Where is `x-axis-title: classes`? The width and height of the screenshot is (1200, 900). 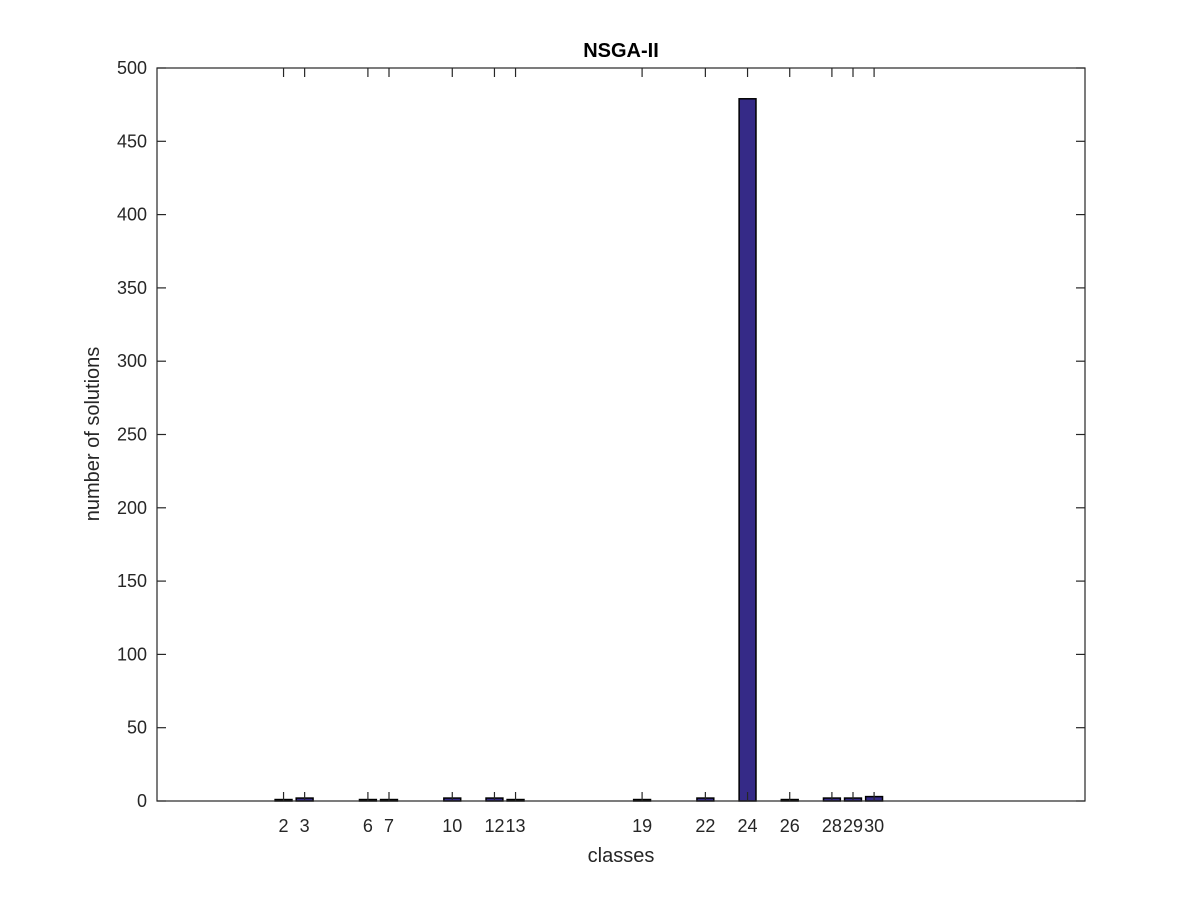
x-axis-title: classes is located at coordinates (621, 856).